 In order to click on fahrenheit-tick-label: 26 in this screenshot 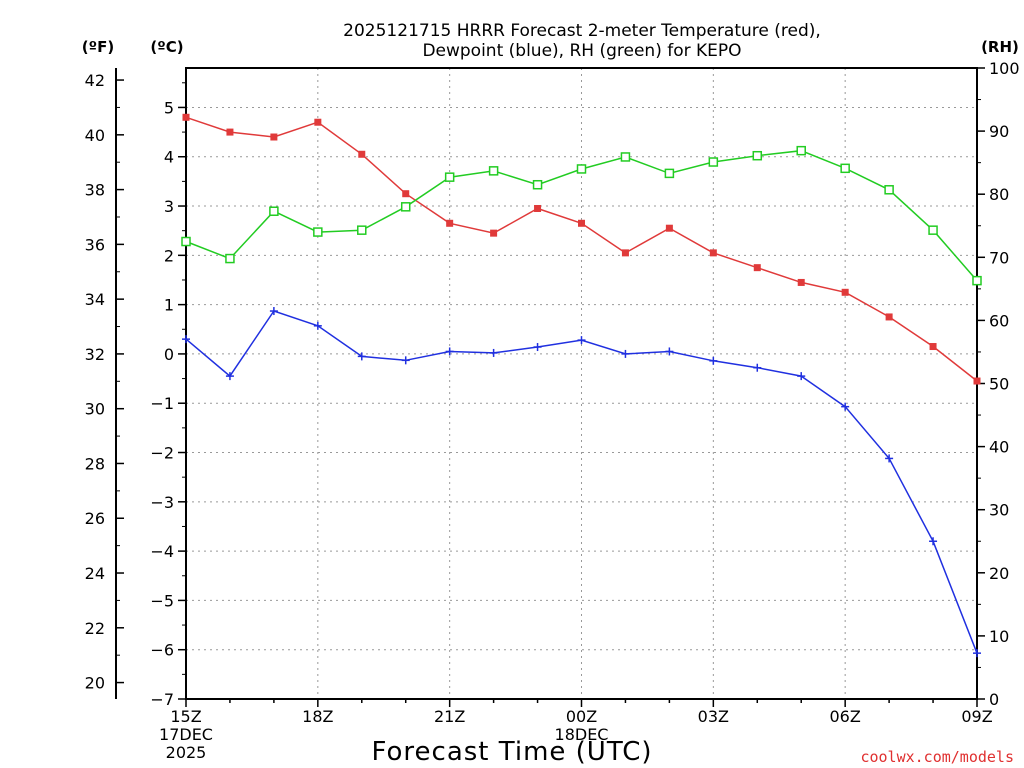, I will do `click(95, 518)`.